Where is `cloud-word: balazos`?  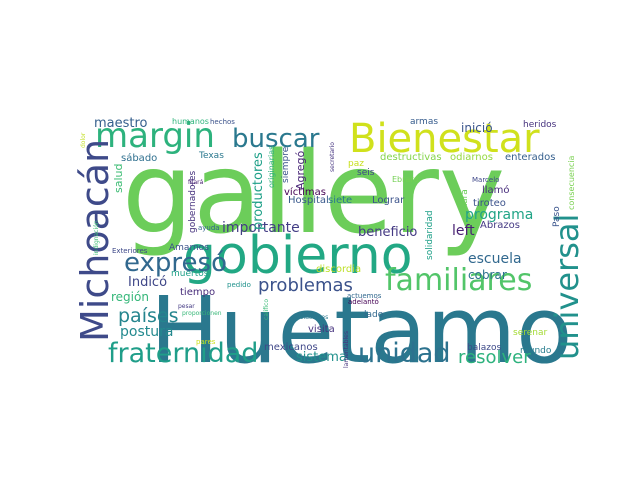 cloud-word: balazos is located at coordinates (484, 348).